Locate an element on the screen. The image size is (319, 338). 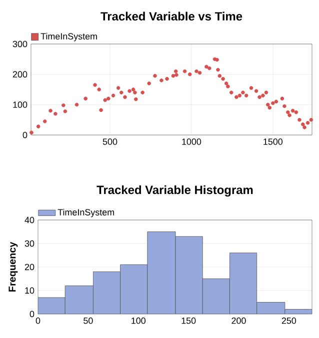
x-tick-label: 1500 is located at coordinates (273, 141).